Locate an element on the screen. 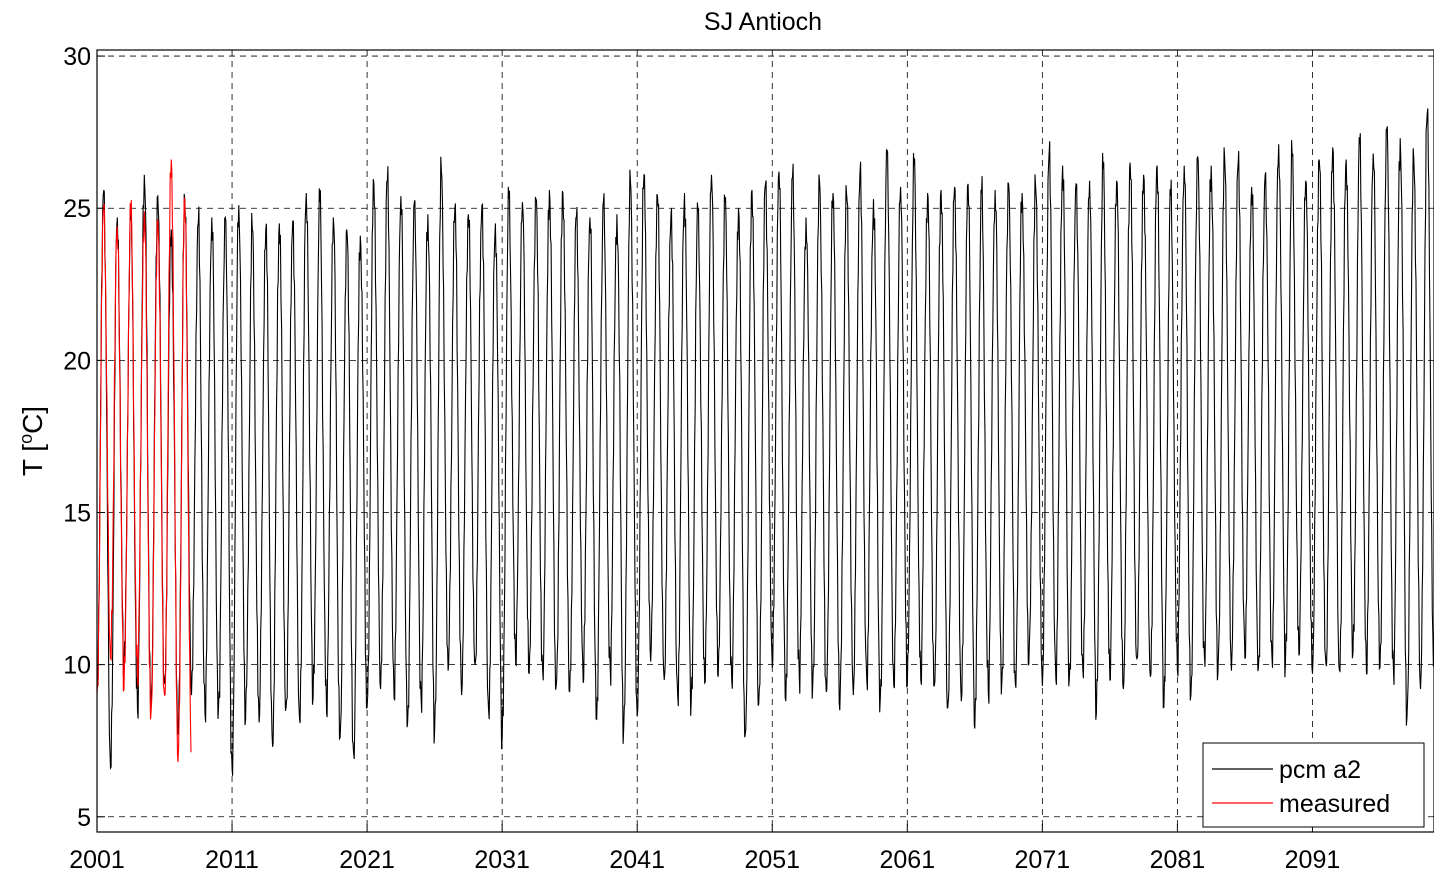 The height and width of the screenshot is (876, 1434). legend-label-pcm-a2: pcm a2 is located at coordinates (1320, 770).